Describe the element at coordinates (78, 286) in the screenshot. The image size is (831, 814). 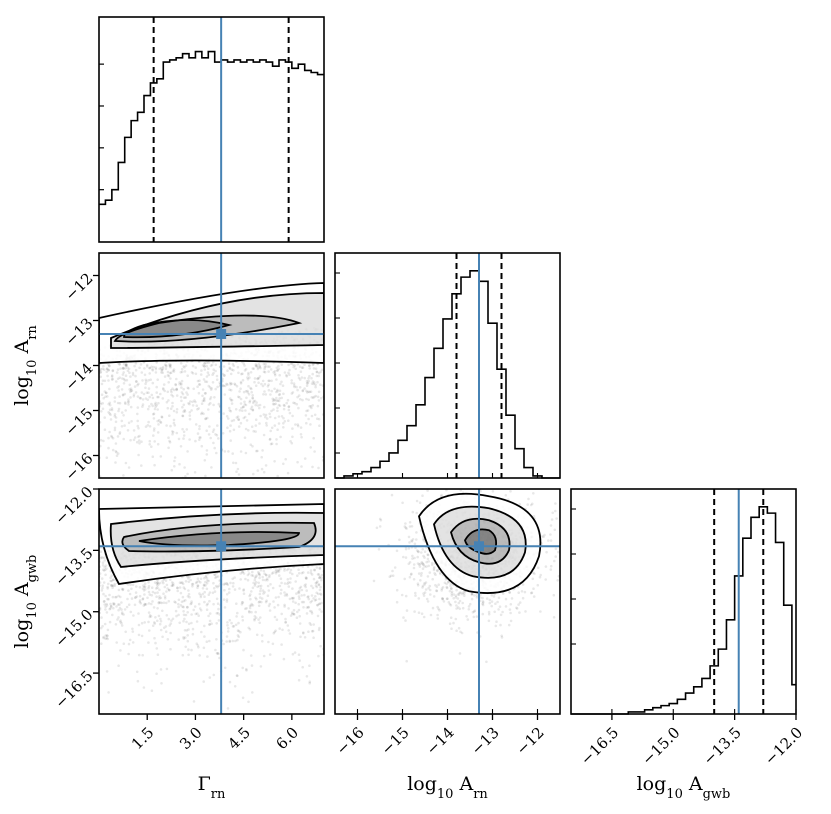
I see `ytick-label-log10_A_rn-4: −12` at that location.